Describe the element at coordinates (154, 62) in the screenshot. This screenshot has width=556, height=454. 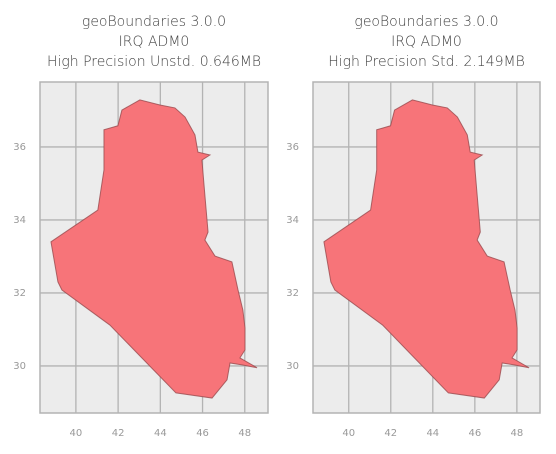
I see `chart-title: High Precision Unstd. 0.646MB` at that location.